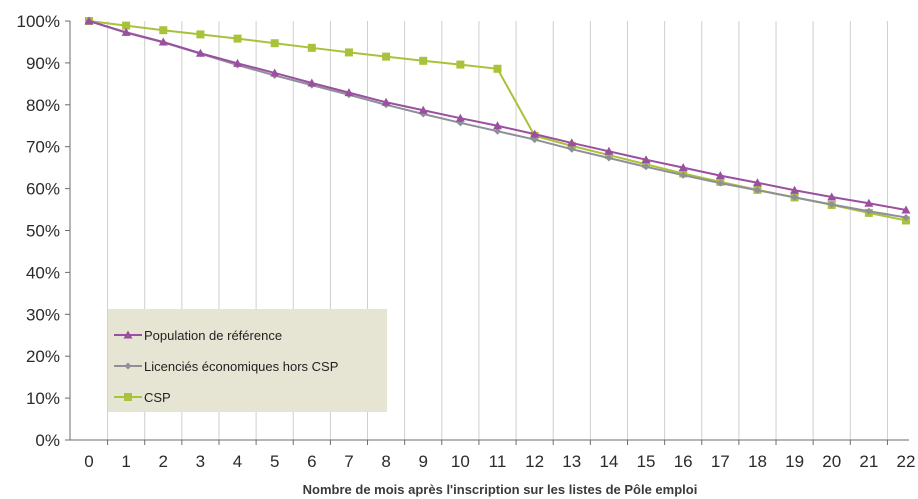  Describe the element at coordinates (571, 461) in the screenshot. I see `x-tick-label: 13` at that location.